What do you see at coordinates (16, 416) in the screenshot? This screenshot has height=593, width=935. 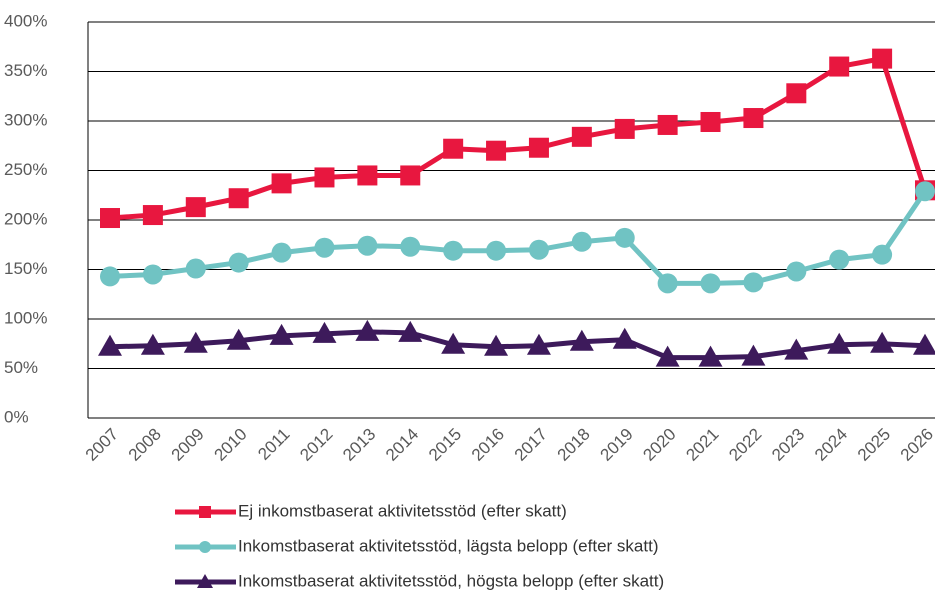 I see `y-tick-label: 0%` at bounding box center [16, 416].